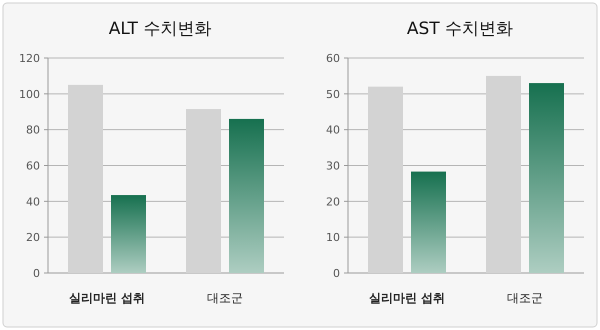  Describe the element at coordinates (460, 29) in the screenshot. I see `chart-title: AST 수치변화` at that location.